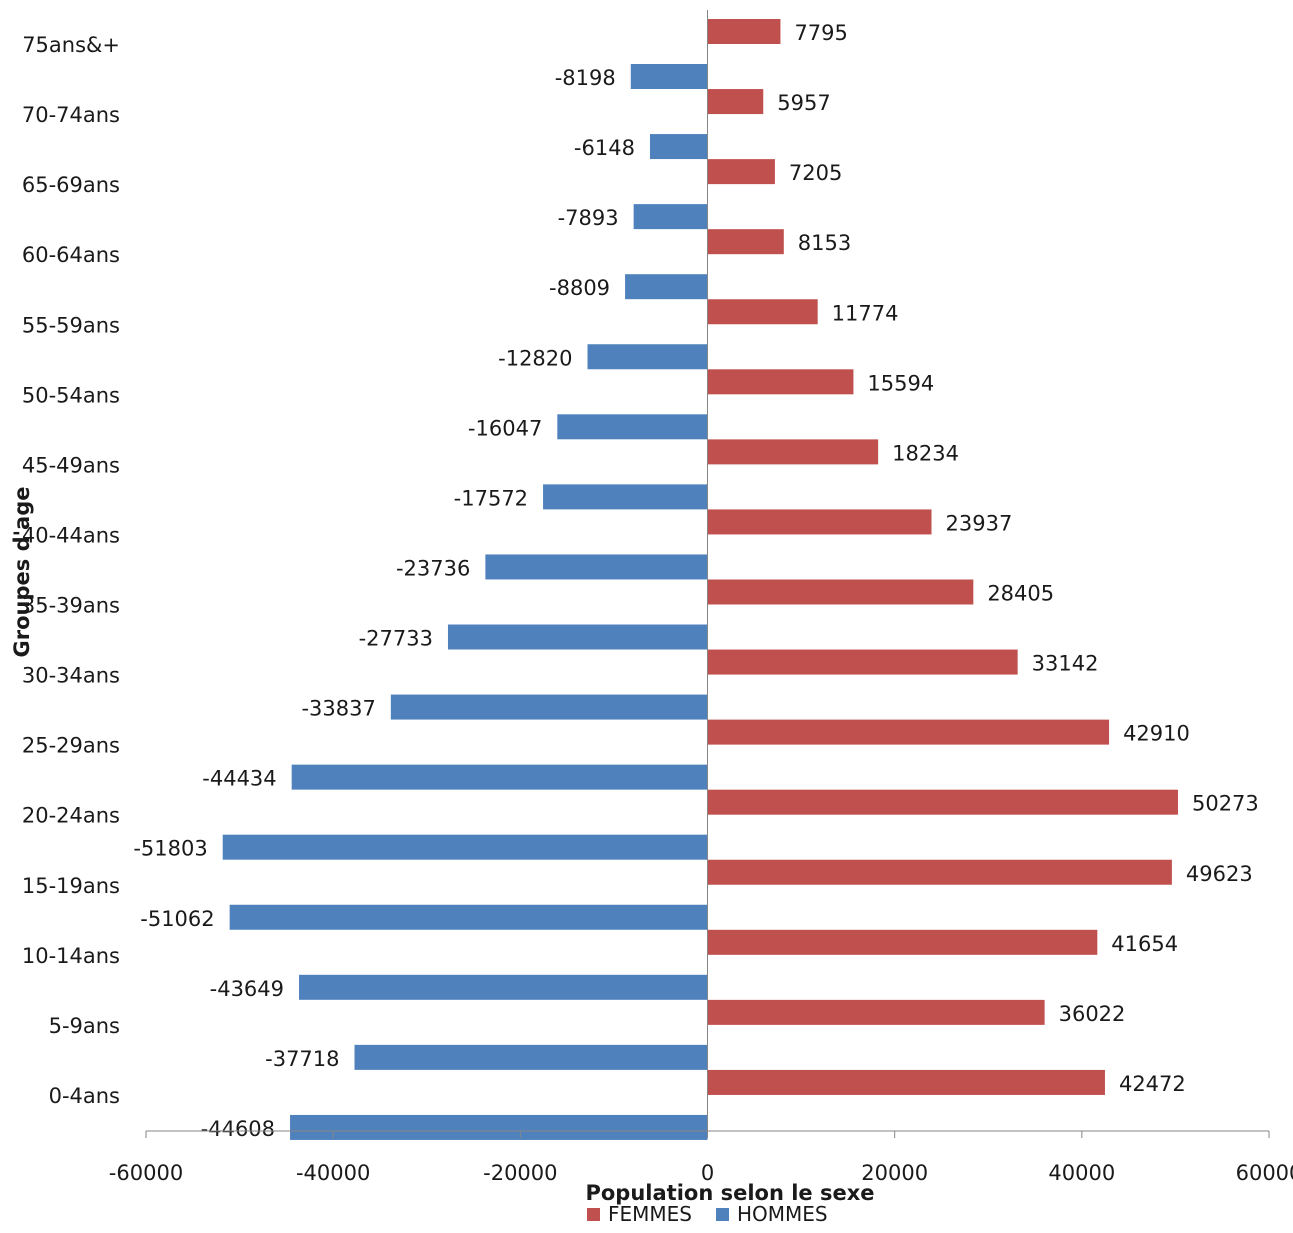 The image size is (1293, 1233). I want to click on bar-femmes-25-29ans, so click(908, 732).